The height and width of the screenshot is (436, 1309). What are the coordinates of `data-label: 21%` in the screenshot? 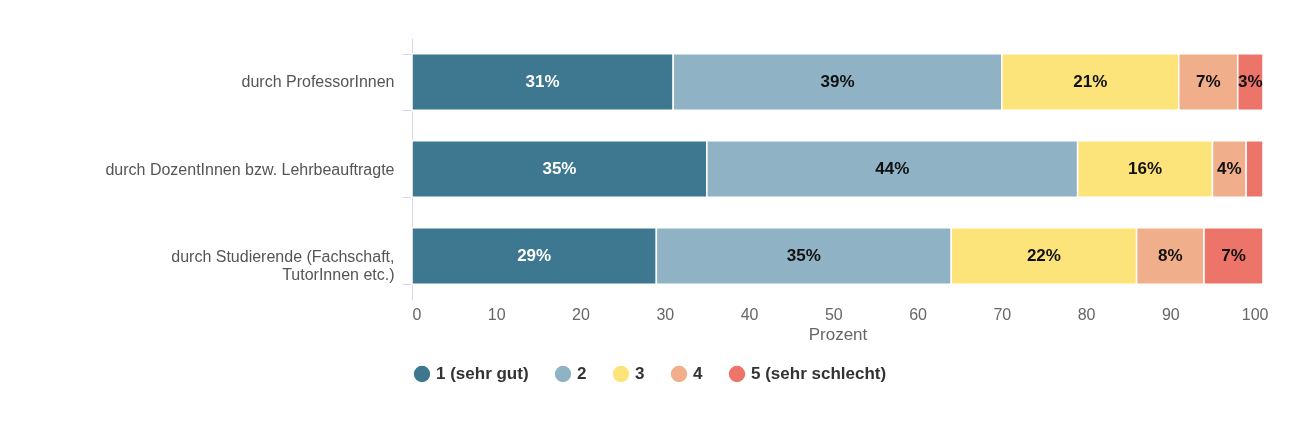 It's located at (1090, 81).